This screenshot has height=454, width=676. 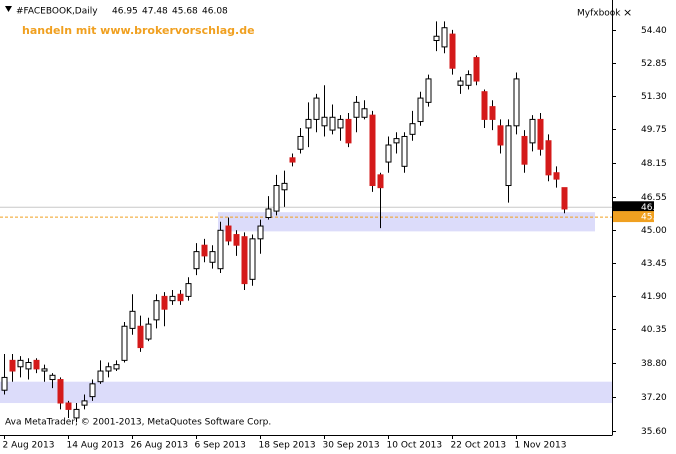 What do you see at coordinates (160, 446) in the screenshot?
I see `x-tick-label: 26 Aug 2013` at bounding box center [160, 446].